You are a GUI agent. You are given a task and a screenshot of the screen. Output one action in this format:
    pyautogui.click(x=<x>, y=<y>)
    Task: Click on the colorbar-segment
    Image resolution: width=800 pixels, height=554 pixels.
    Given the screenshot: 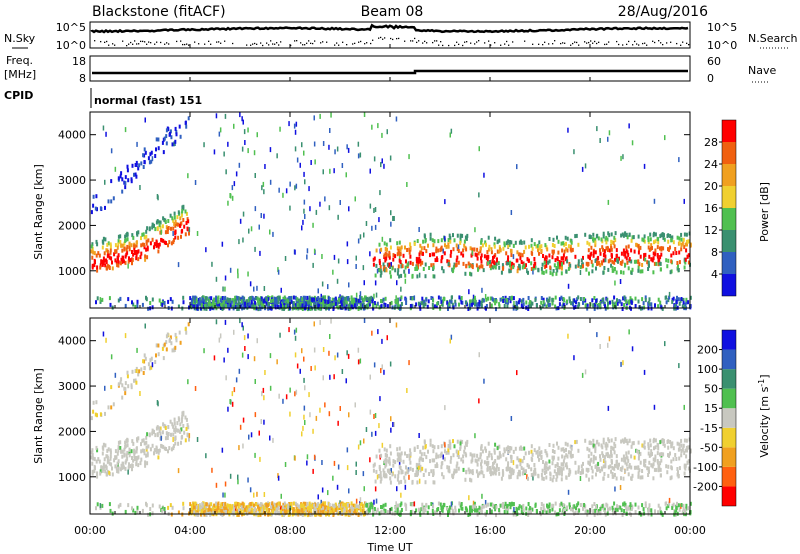 What is the action you would take?
    pyautogui.click(x=729, y=197)
    